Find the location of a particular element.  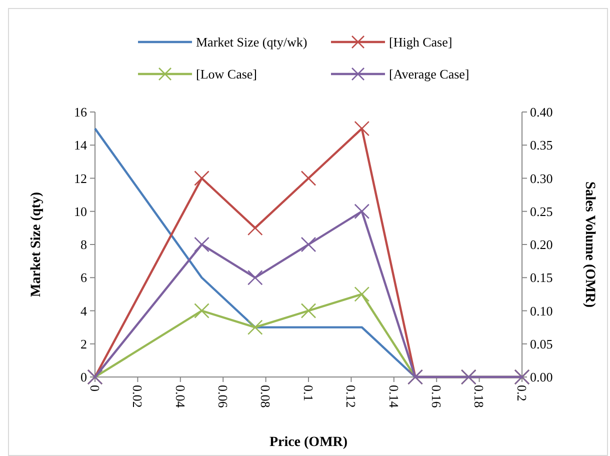

y2-tick-label: 0.10 is located at coordinates (541, 310).